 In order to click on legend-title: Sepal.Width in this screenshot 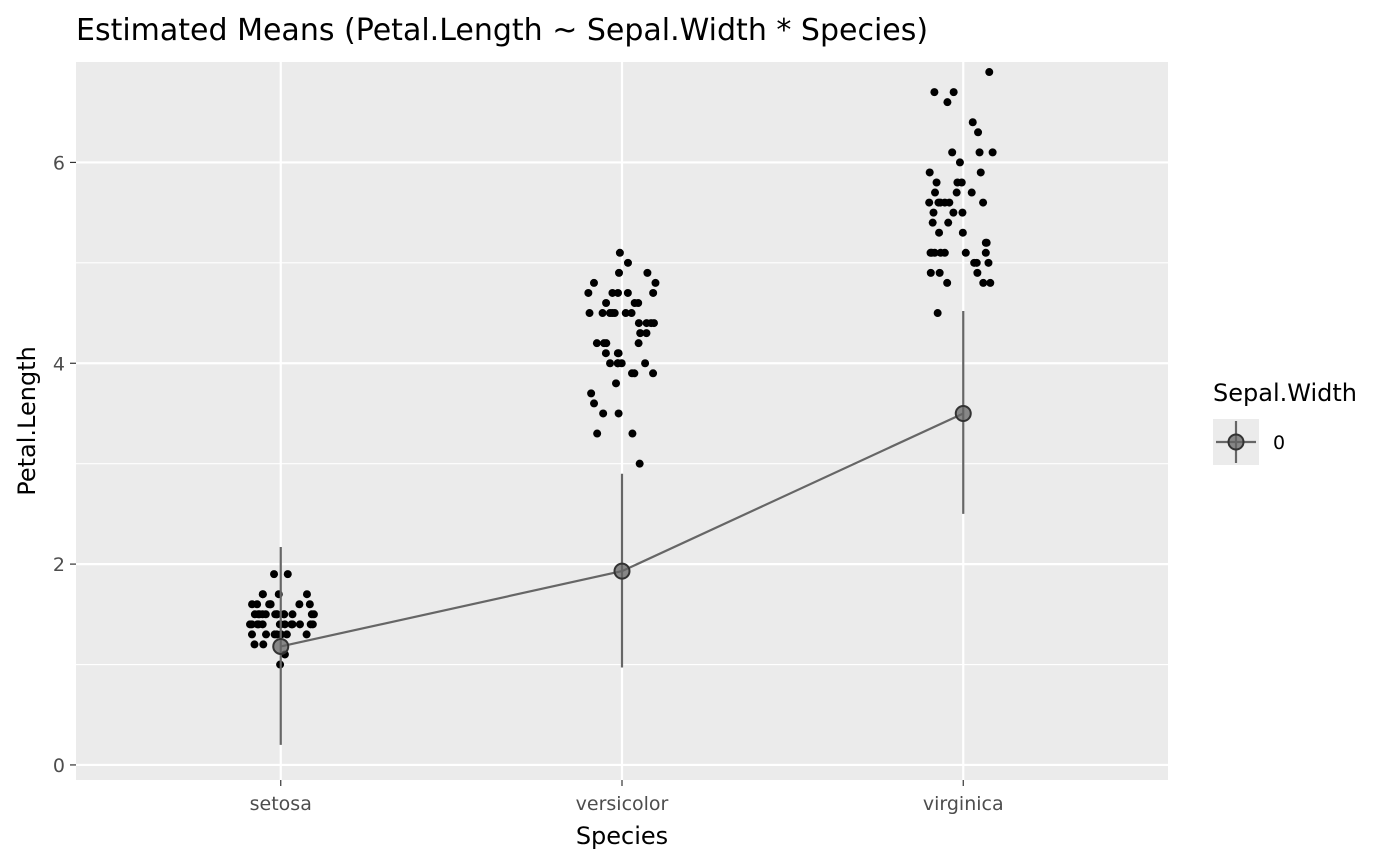, I will do `click(1285, 393)`.